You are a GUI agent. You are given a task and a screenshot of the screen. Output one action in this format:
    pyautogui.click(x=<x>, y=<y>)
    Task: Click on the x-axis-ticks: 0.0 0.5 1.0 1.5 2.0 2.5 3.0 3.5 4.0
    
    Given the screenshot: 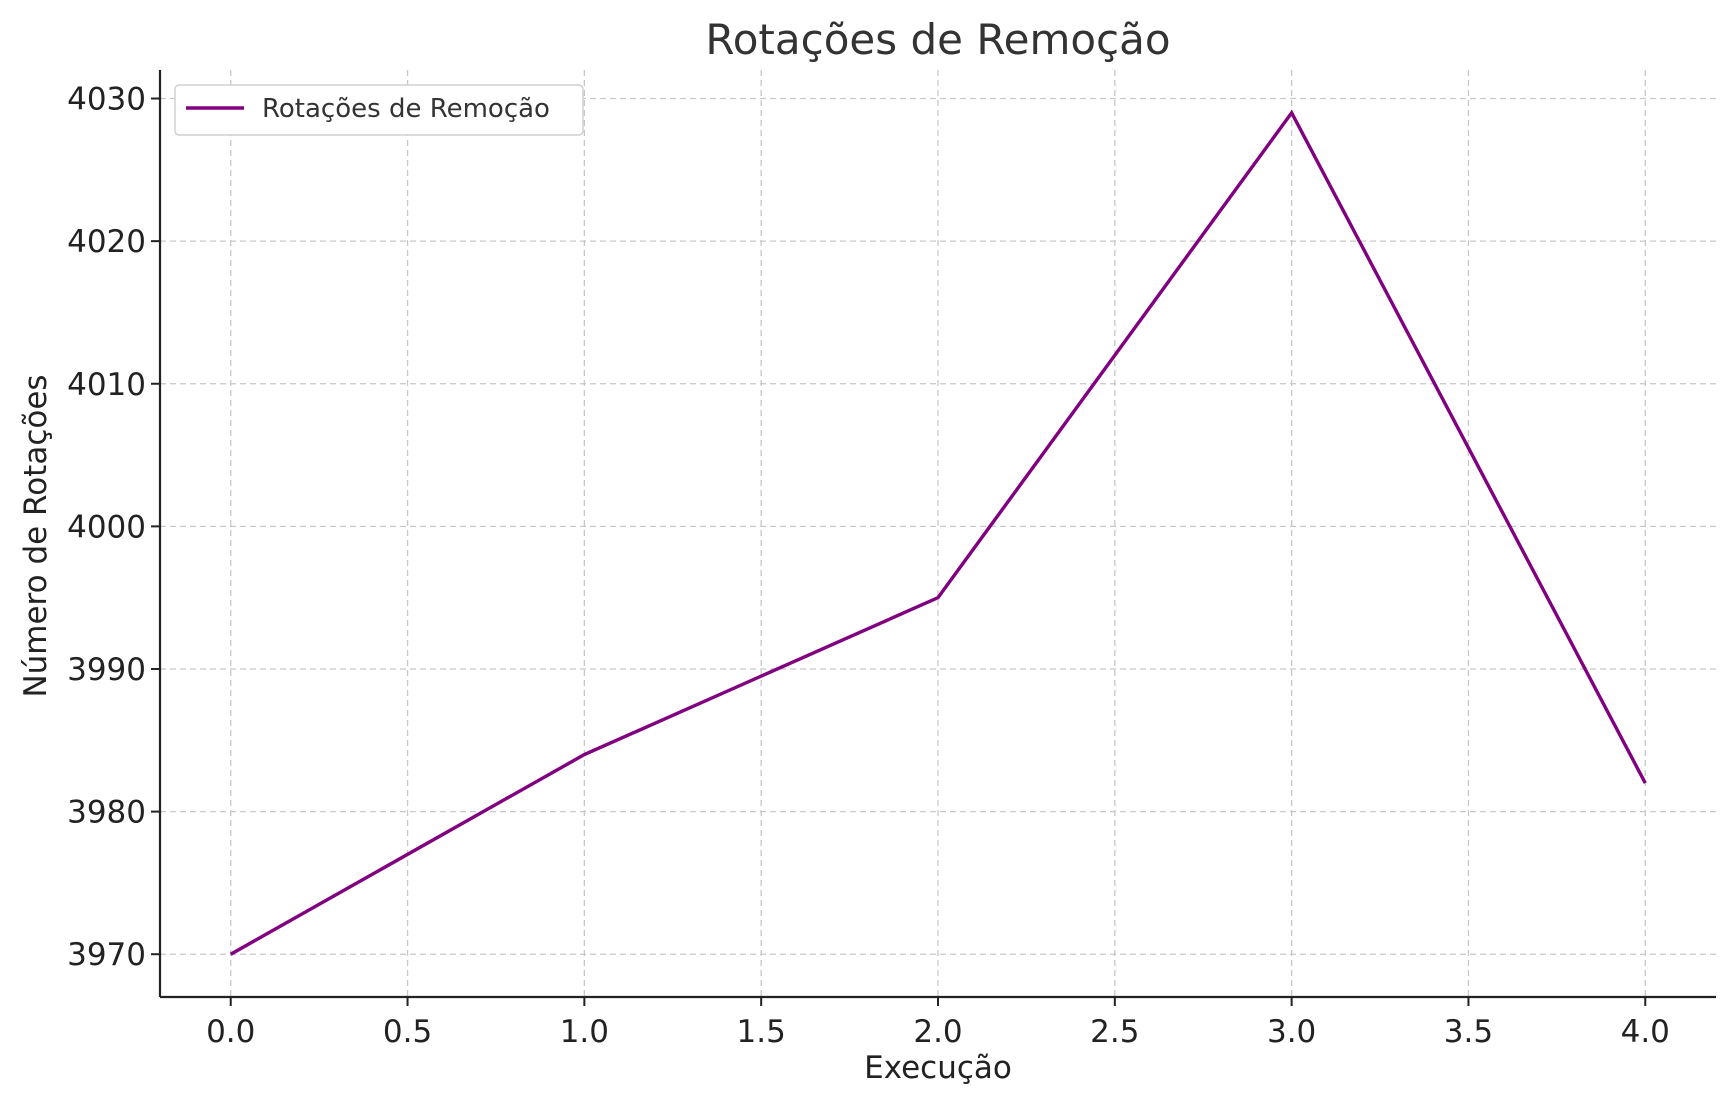 What is the action you would take?
    pyautogui.click(x=938, y=1023)
    